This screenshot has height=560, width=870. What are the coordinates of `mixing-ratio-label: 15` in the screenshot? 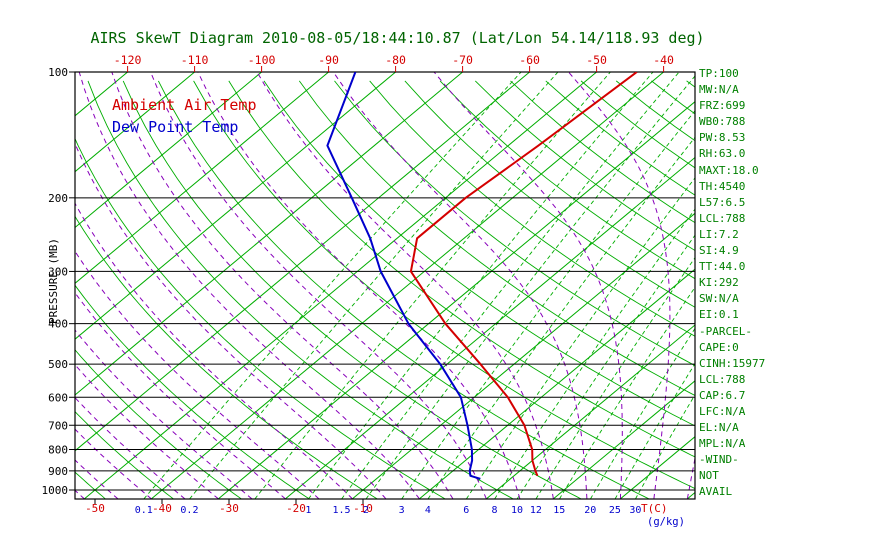 It's located at (559, 510).